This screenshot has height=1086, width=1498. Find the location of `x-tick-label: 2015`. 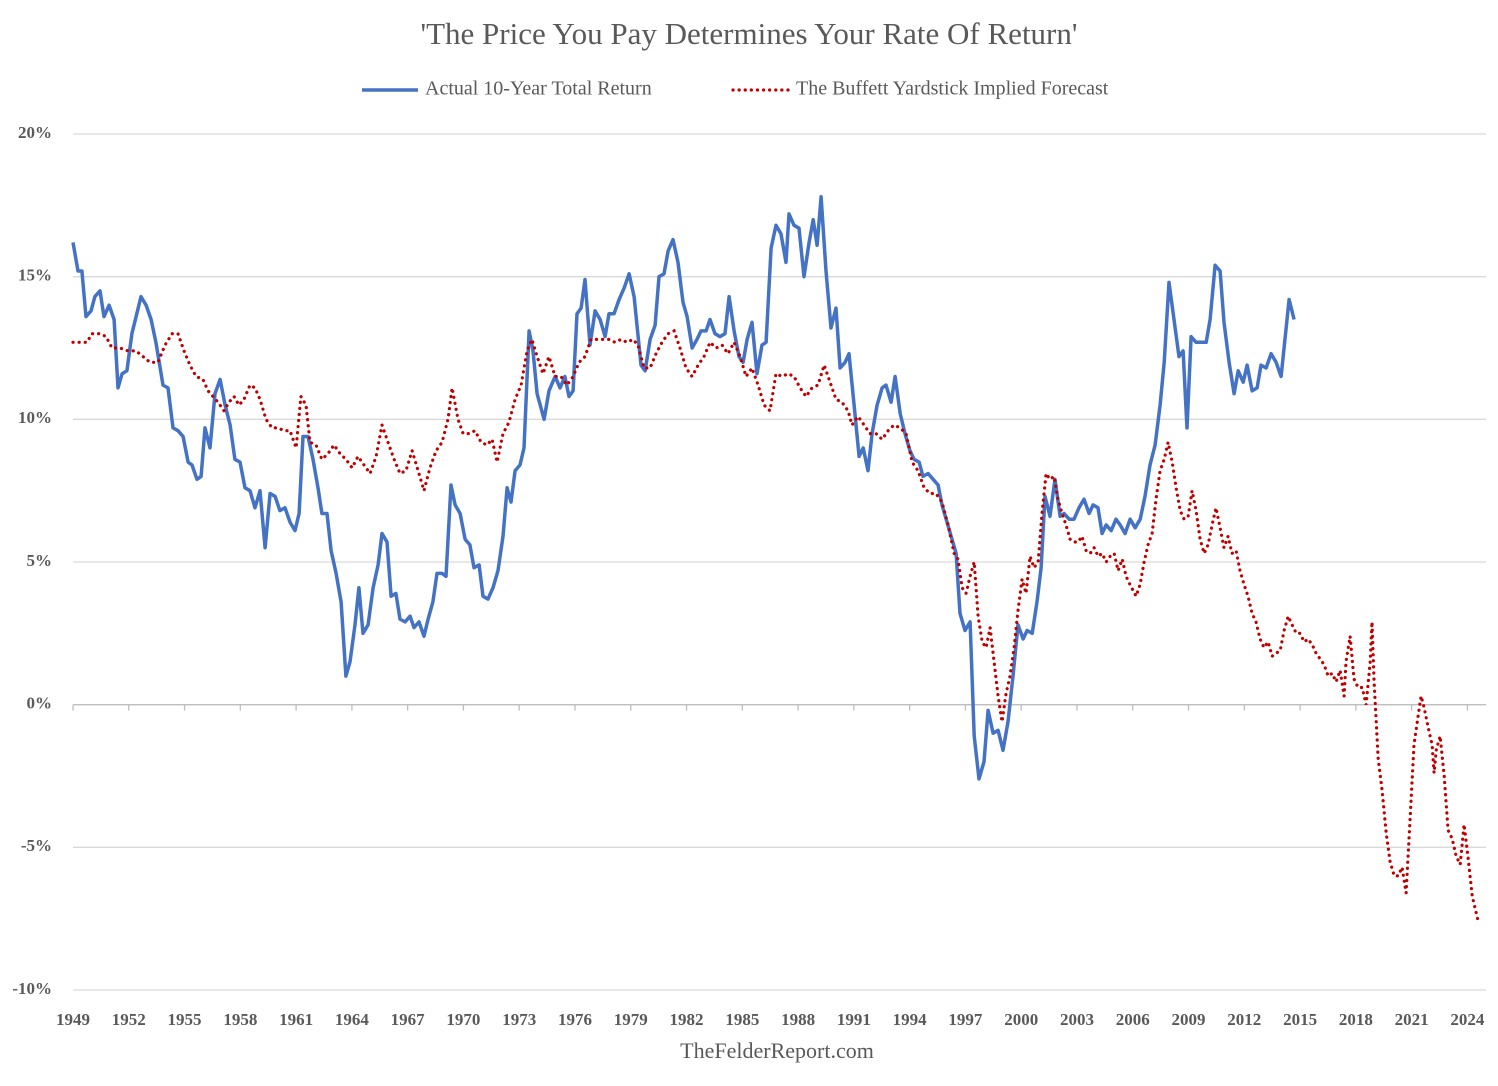

x-tick-label: 2015 is located at coordinates (1300, 1019).